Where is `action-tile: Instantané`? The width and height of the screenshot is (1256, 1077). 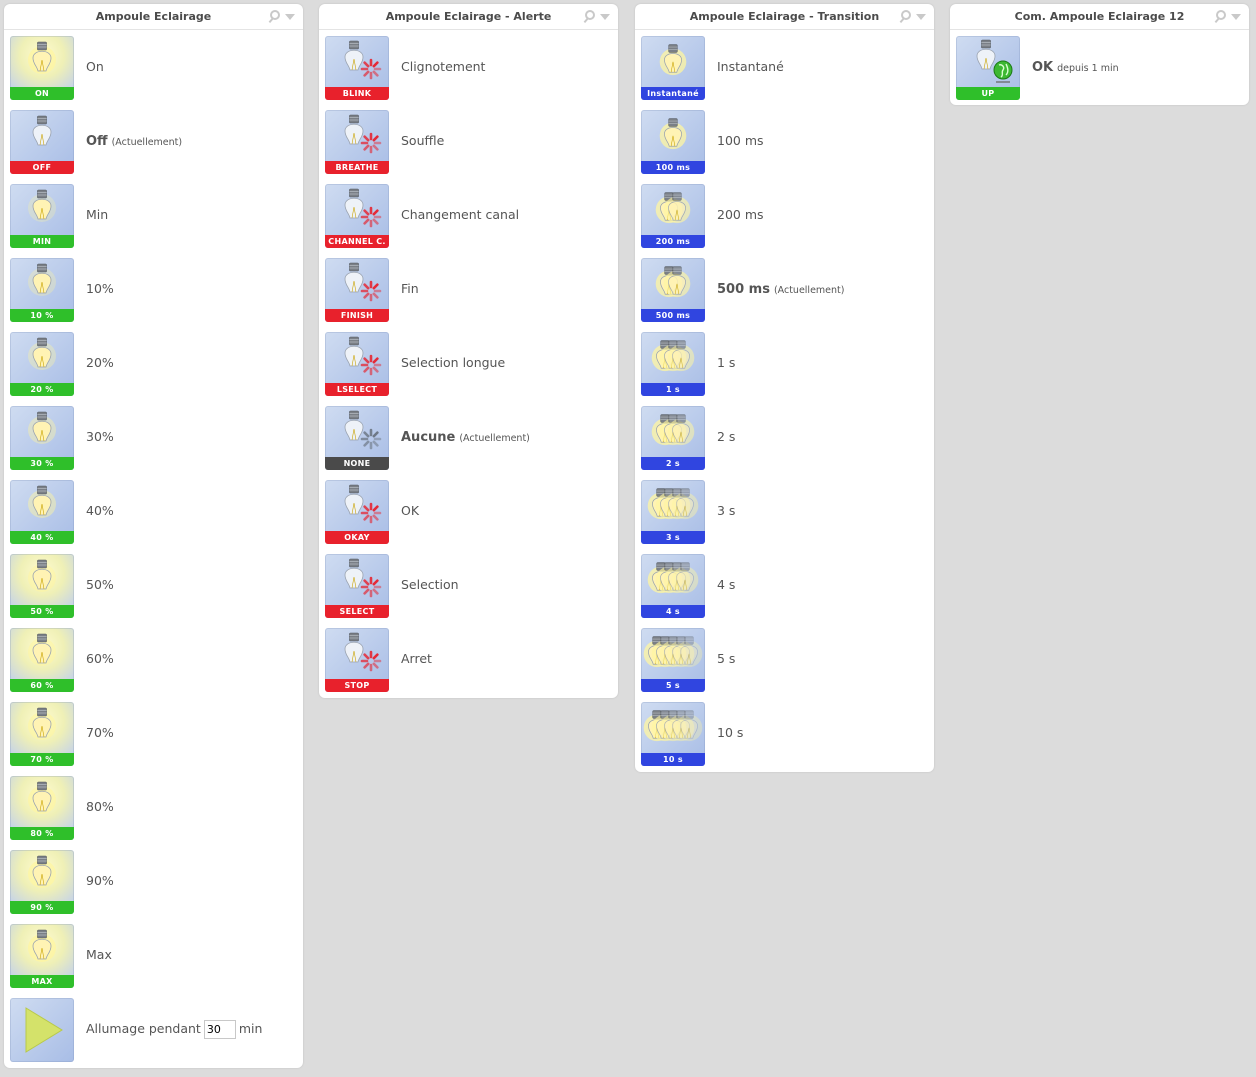 action-tile: Instantané is located at coordinates (673, 68).